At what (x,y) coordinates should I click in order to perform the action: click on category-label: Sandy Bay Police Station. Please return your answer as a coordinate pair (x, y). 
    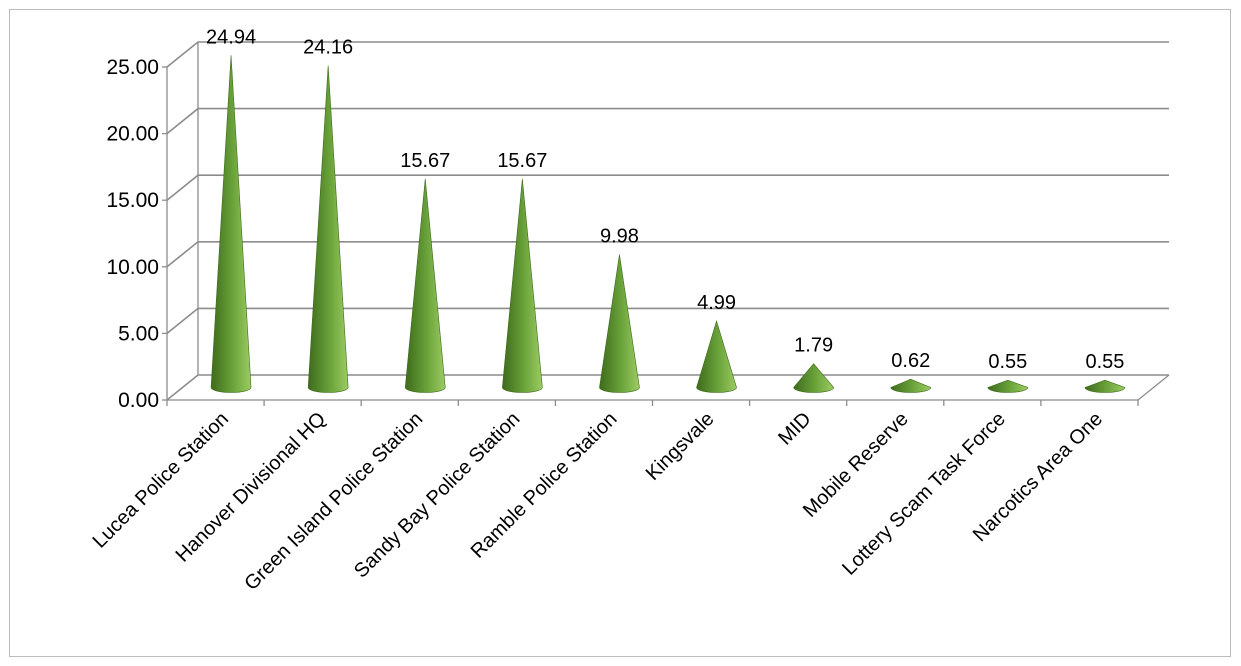
    Looking at the image, I should click on (437, 495).